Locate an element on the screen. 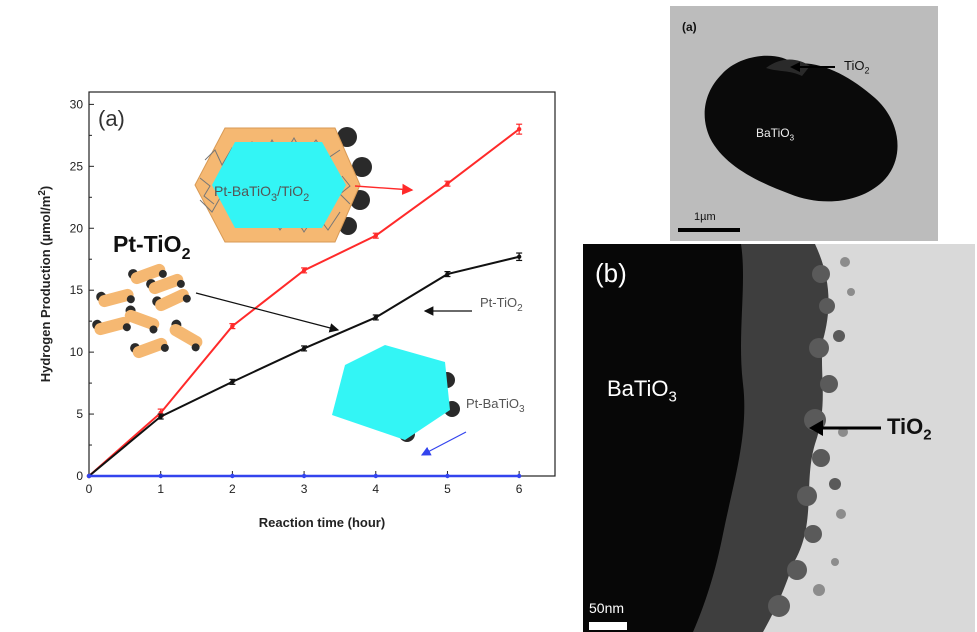 This screenshot has width=977, height=632. tem-a-drawing is located at coordinates (804, 123).